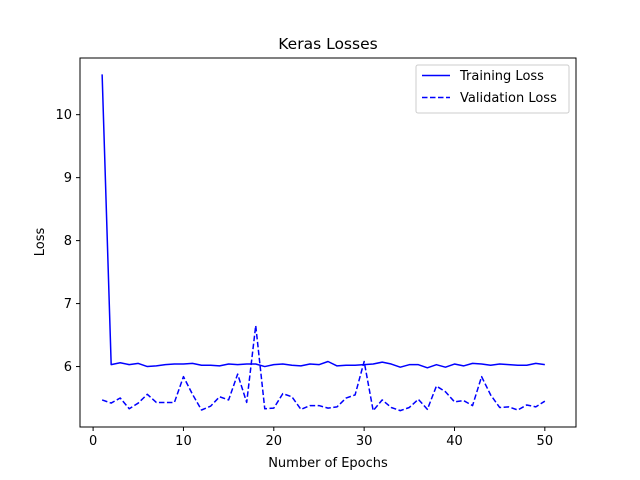 Image resolution: width=640 pixels, height=480 pixels. What do you see at coordinates (328, 463) in the screenshot?
I see `x-axis-label: Number of Epochs` at bounding box center [328, 463].